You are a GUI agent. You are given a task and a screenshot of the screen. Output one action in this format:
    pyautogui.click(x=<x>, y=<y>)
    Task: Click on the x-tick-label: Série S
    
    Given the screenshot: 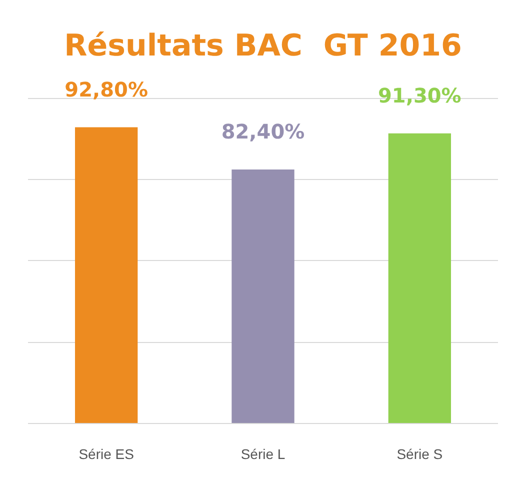 What is the action you would take?
    pyautogui.click(x=419, y=454)
    